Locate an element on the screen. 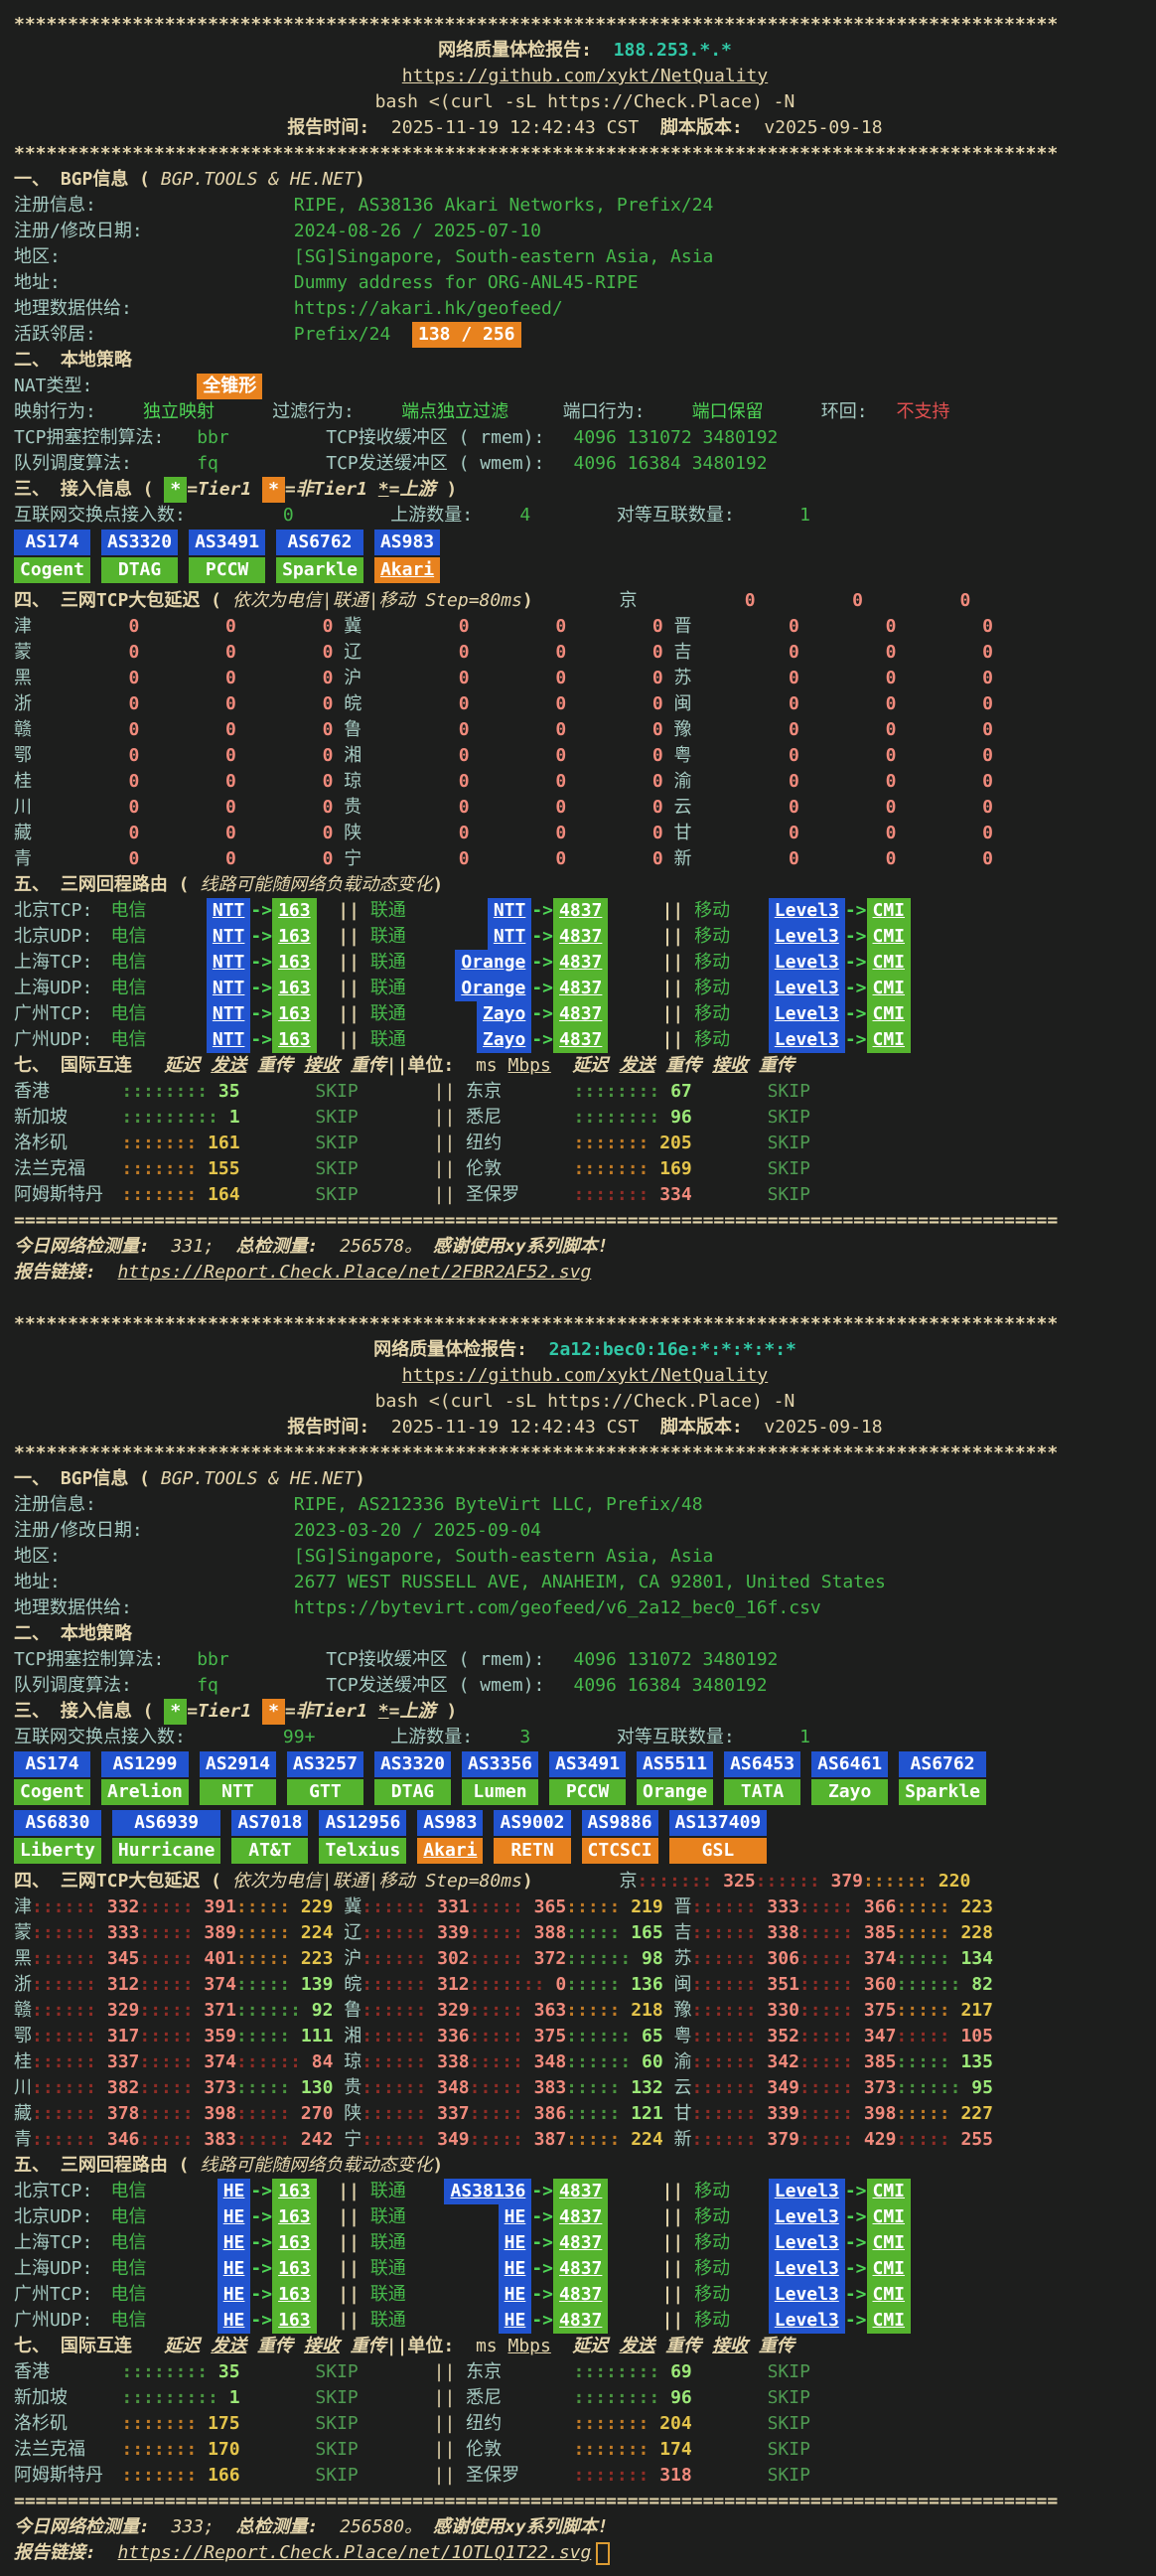  text-run: ::::::: 174 is located at coordinates (633, 2450).